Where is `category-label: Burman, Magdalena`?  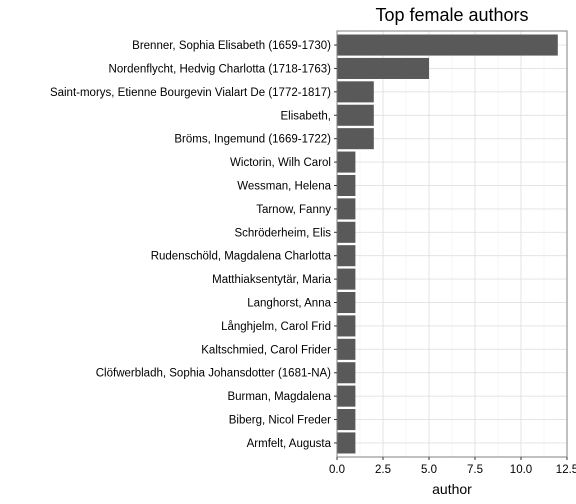 category-label: Burman, Magdalena is located at coordinates (279, 397).